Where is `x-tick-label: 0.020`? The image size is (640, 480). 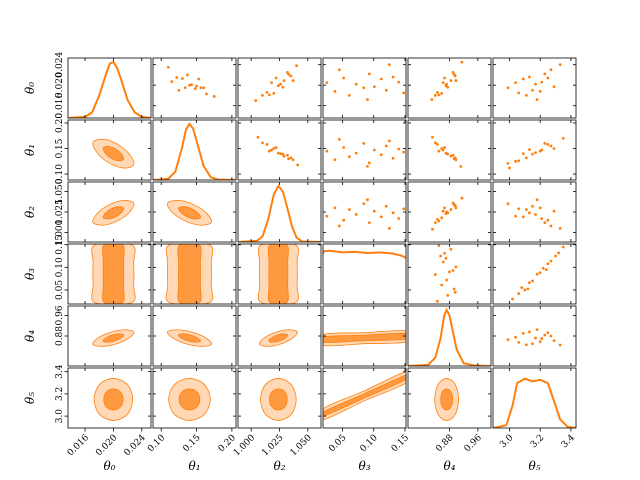
x-tick-label: 0.020 is located at coordinates (106, 445).